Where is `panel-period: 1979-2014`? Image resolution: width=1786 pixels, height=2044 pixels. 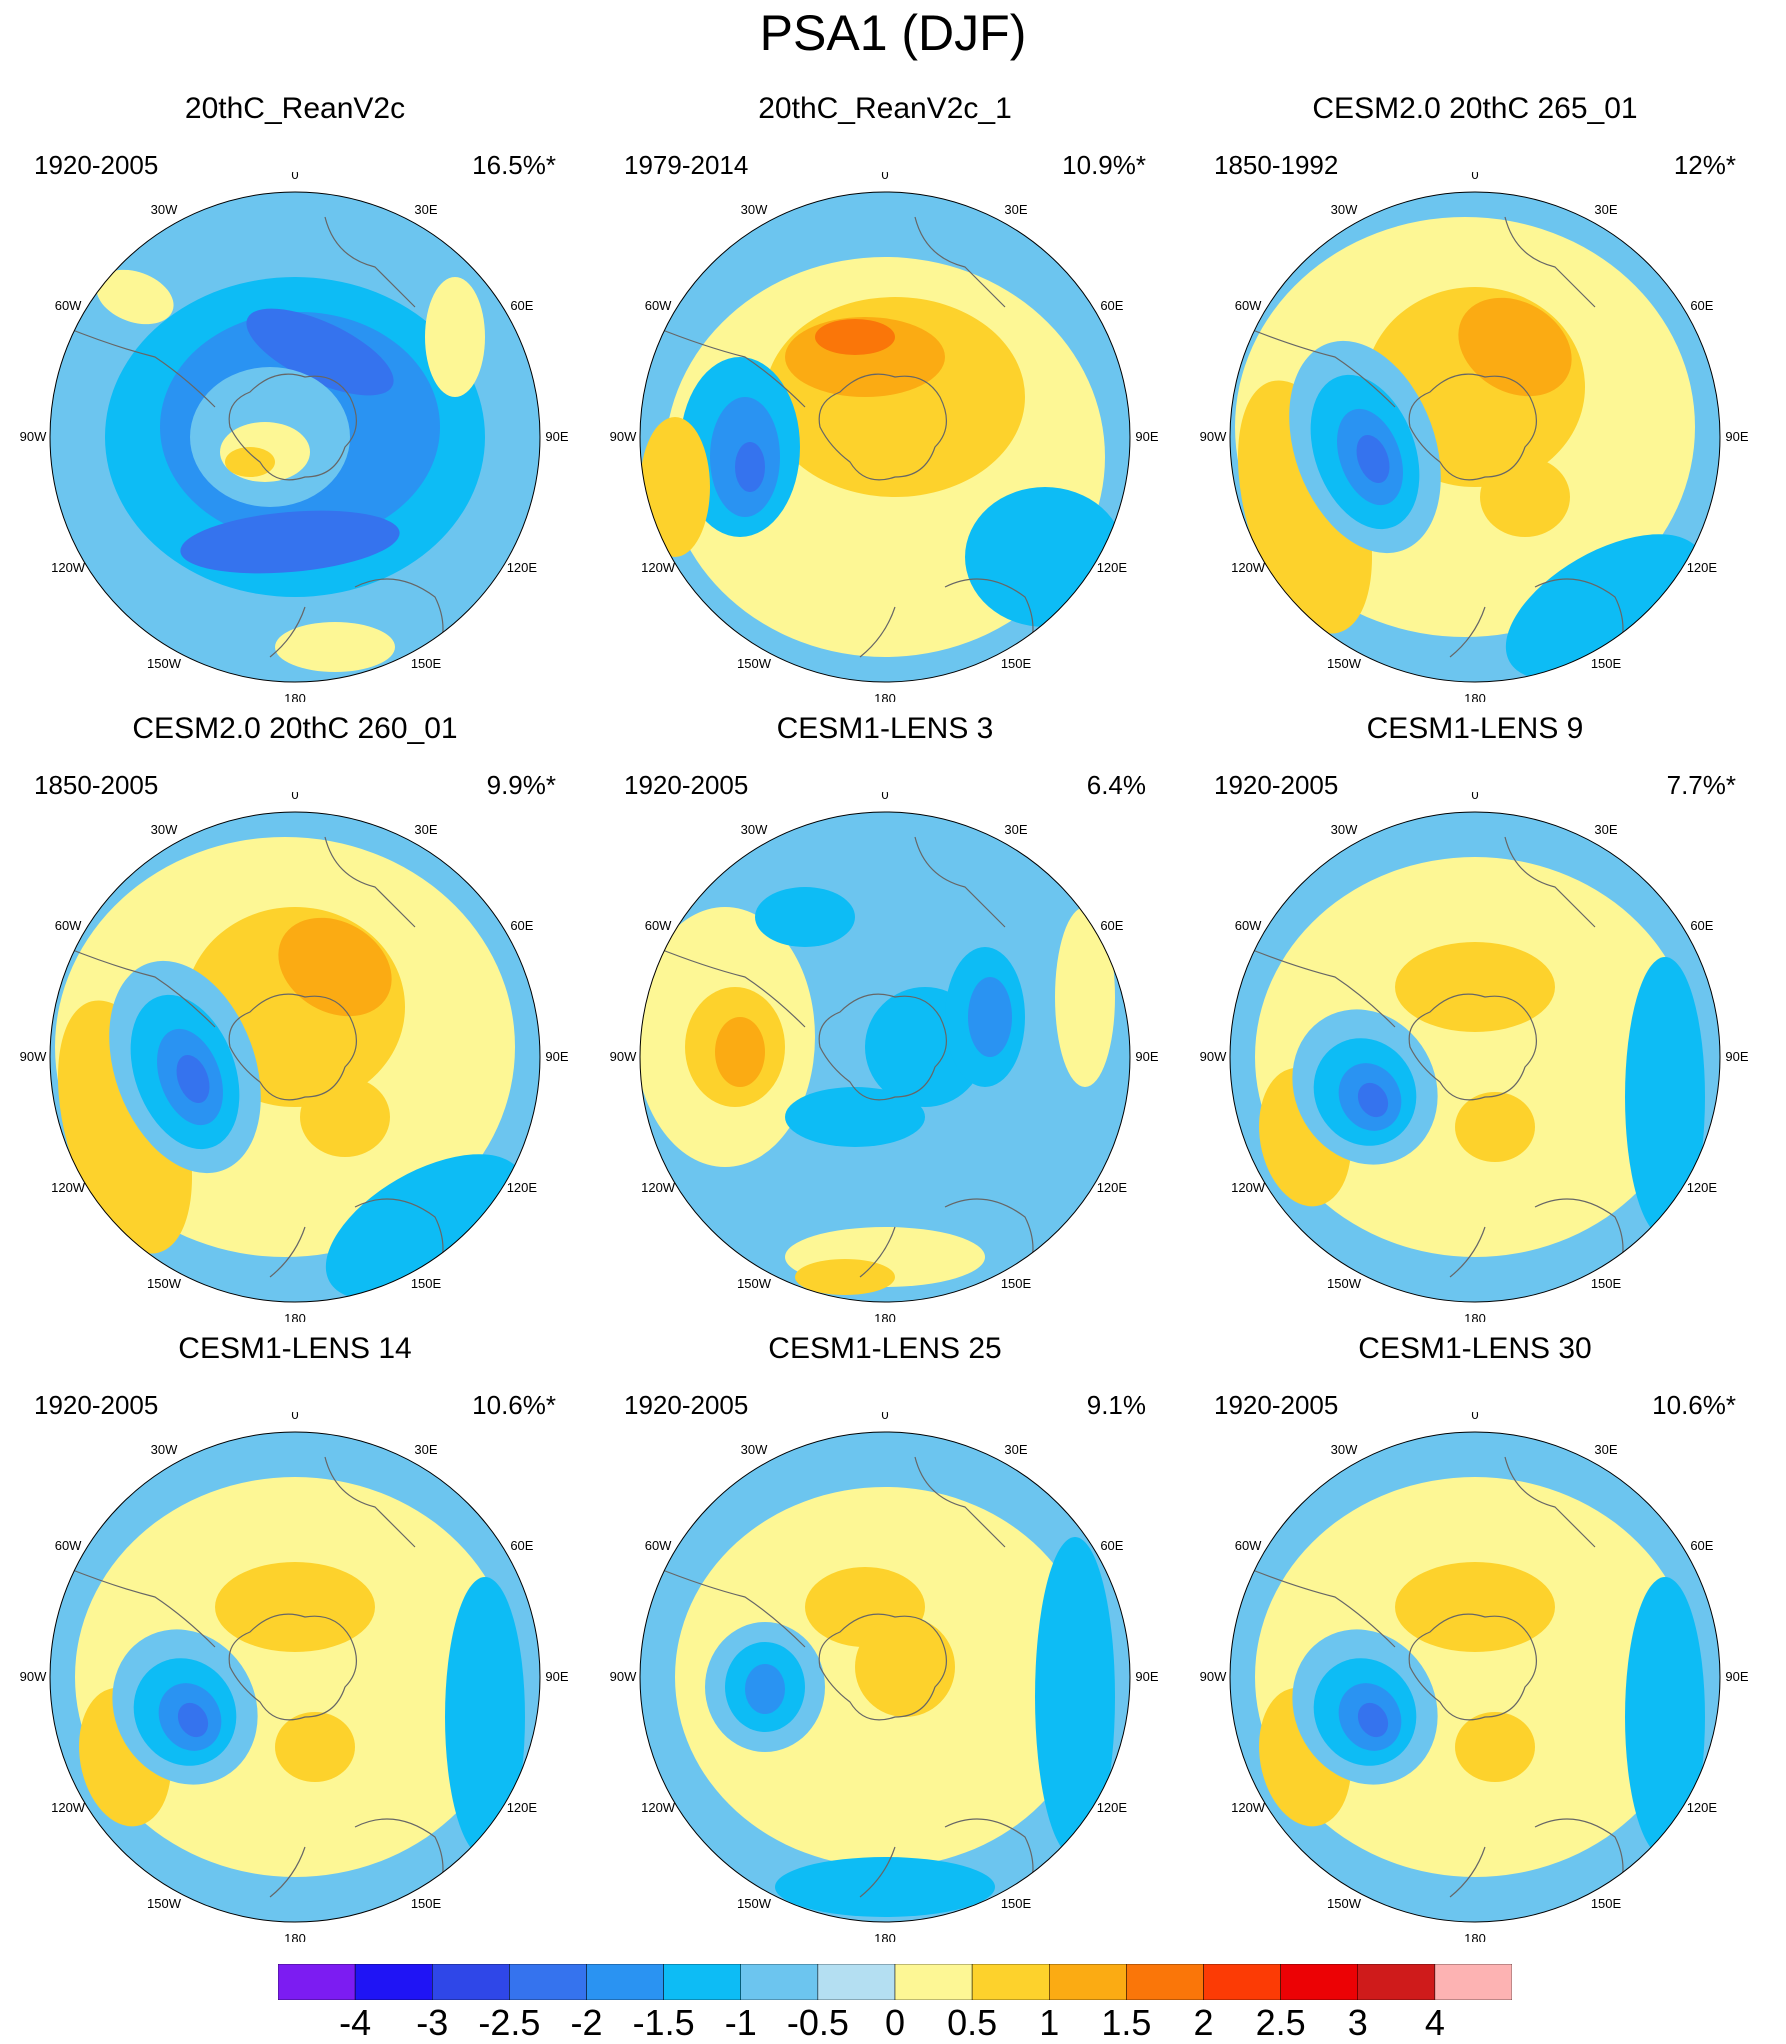 panel-period: 1979-2014 is located at coordinates (686, 165).